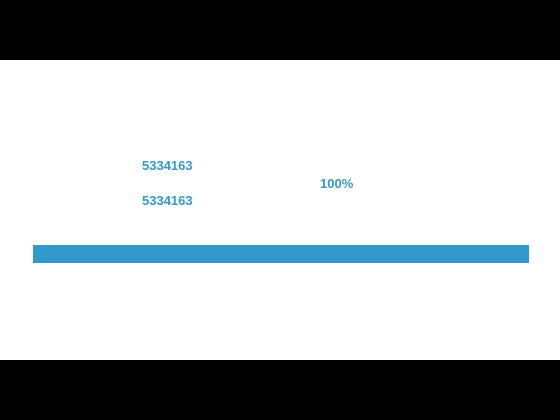  I want to click on letterbox-bottom, so click(280, 390).